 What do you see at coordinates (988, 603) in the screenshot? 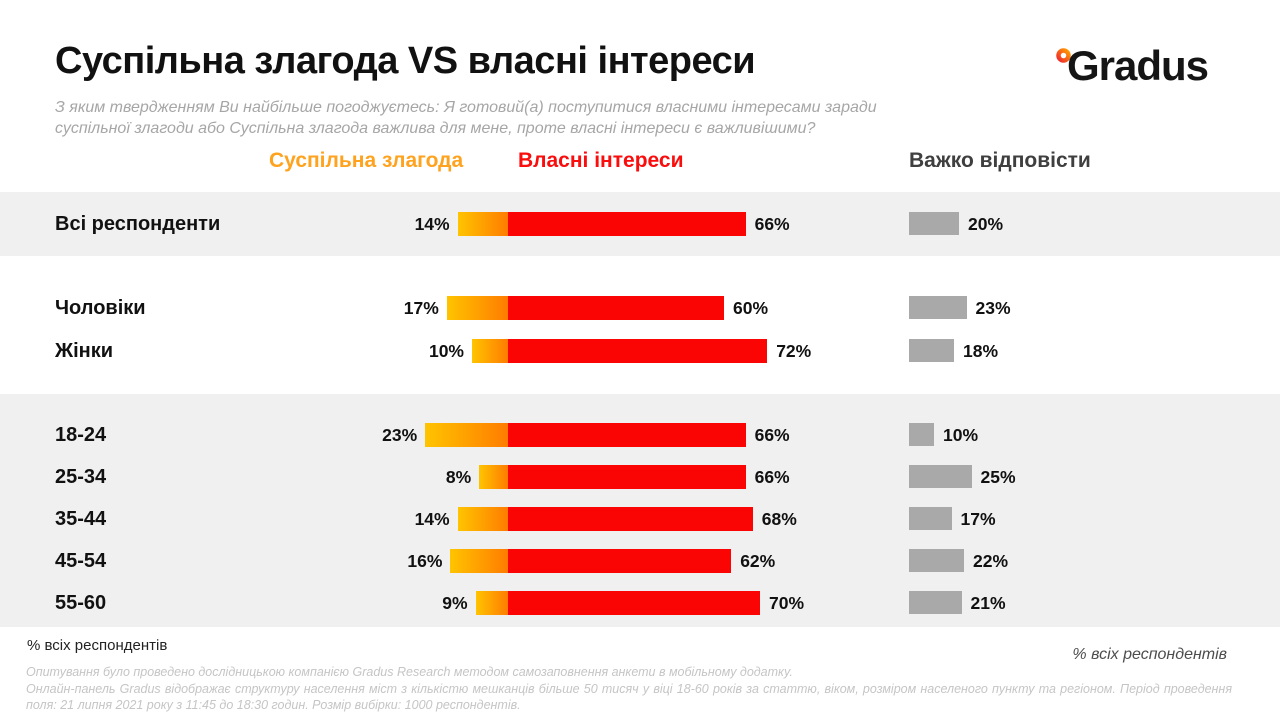
I see `value-hard-to-answer: 21%` at bounding box center [988, 603].